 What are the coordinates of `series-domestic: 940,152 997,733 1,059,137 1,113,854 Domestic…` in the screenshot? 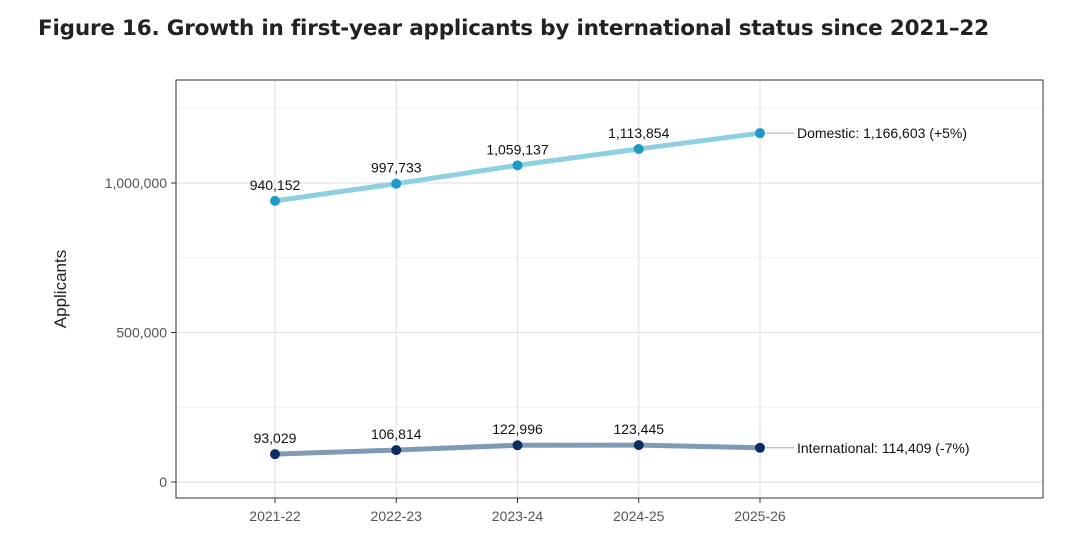 It's located at (608, 165).